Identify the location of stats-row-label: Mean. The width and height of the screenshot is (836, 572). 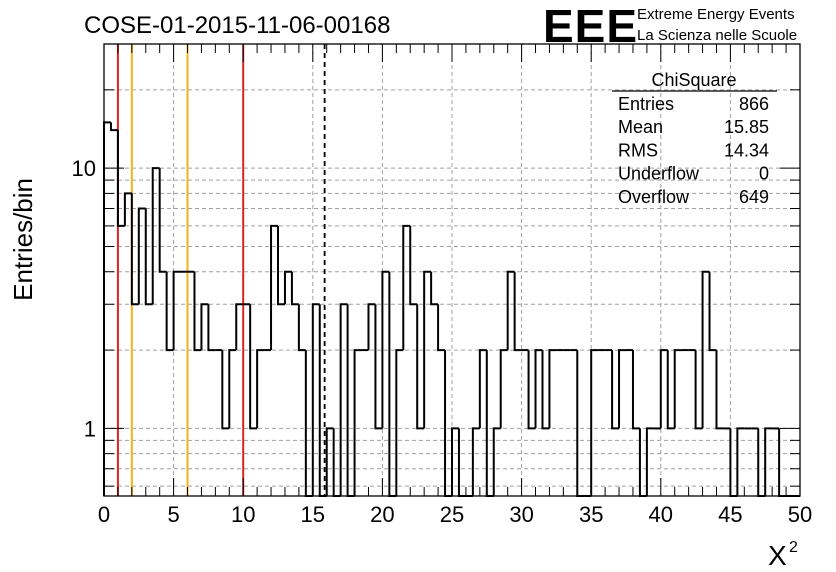
(640, 127).